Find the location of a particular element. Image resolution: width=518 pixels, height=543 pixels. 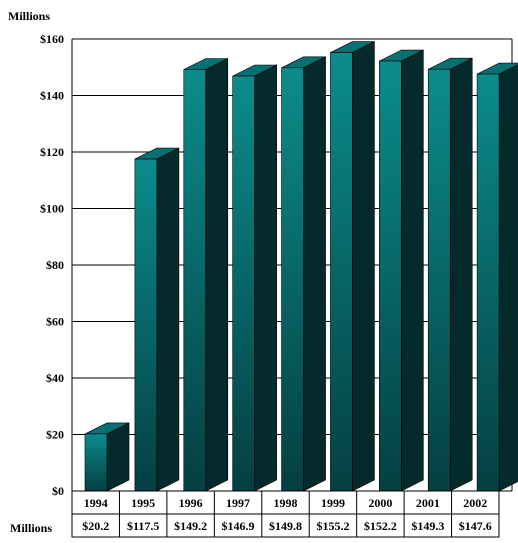

table-value-cell: $117.5 is located at coordinates (143, 526).